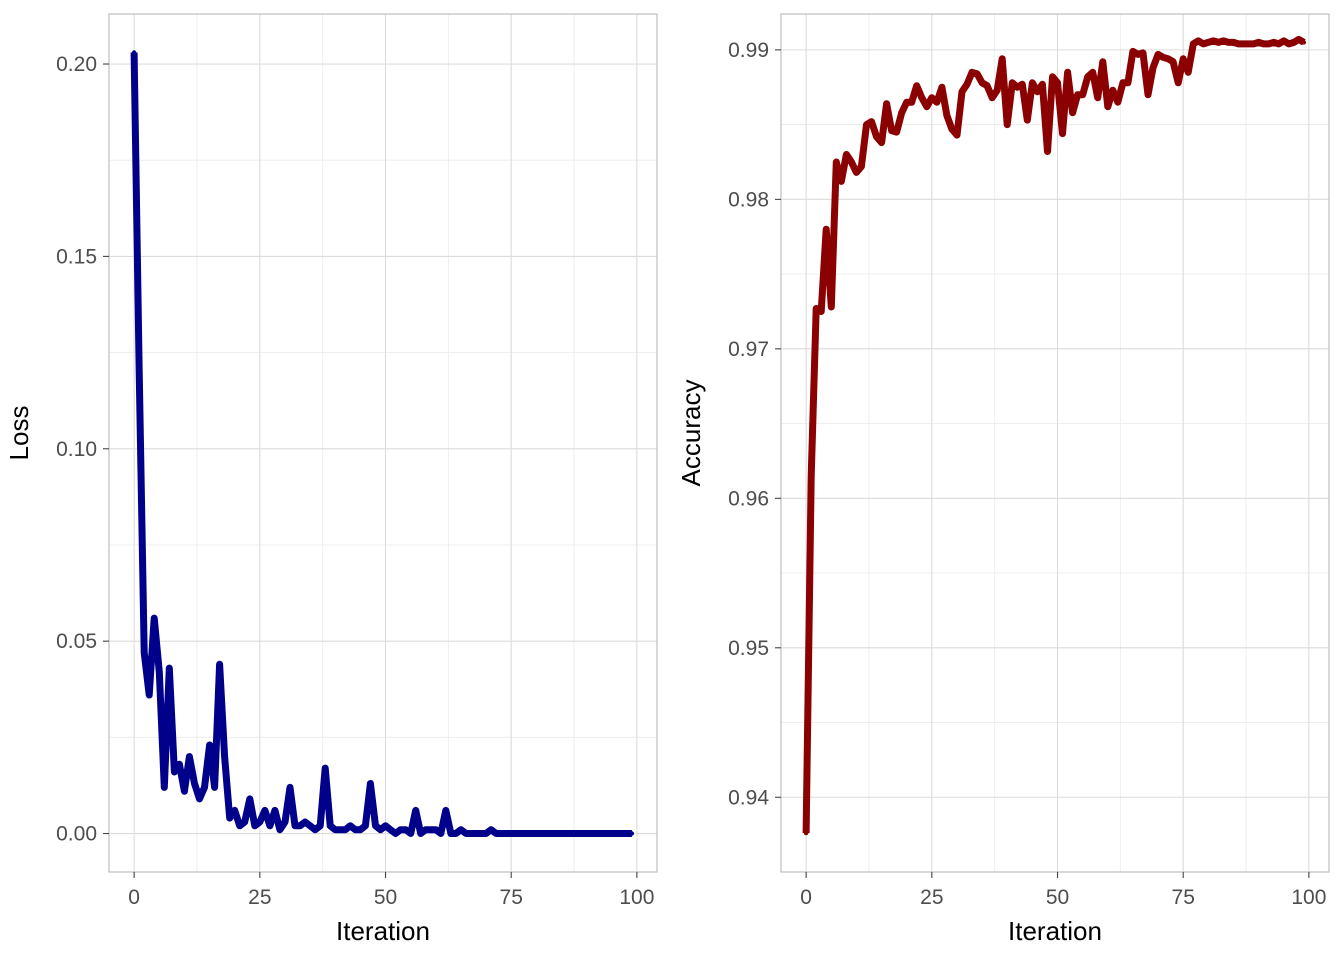  What do you see at coordinates (76, 449) in the screenshot?
I see `y-tick-label: 0.10` at bounding box center [76, 449].